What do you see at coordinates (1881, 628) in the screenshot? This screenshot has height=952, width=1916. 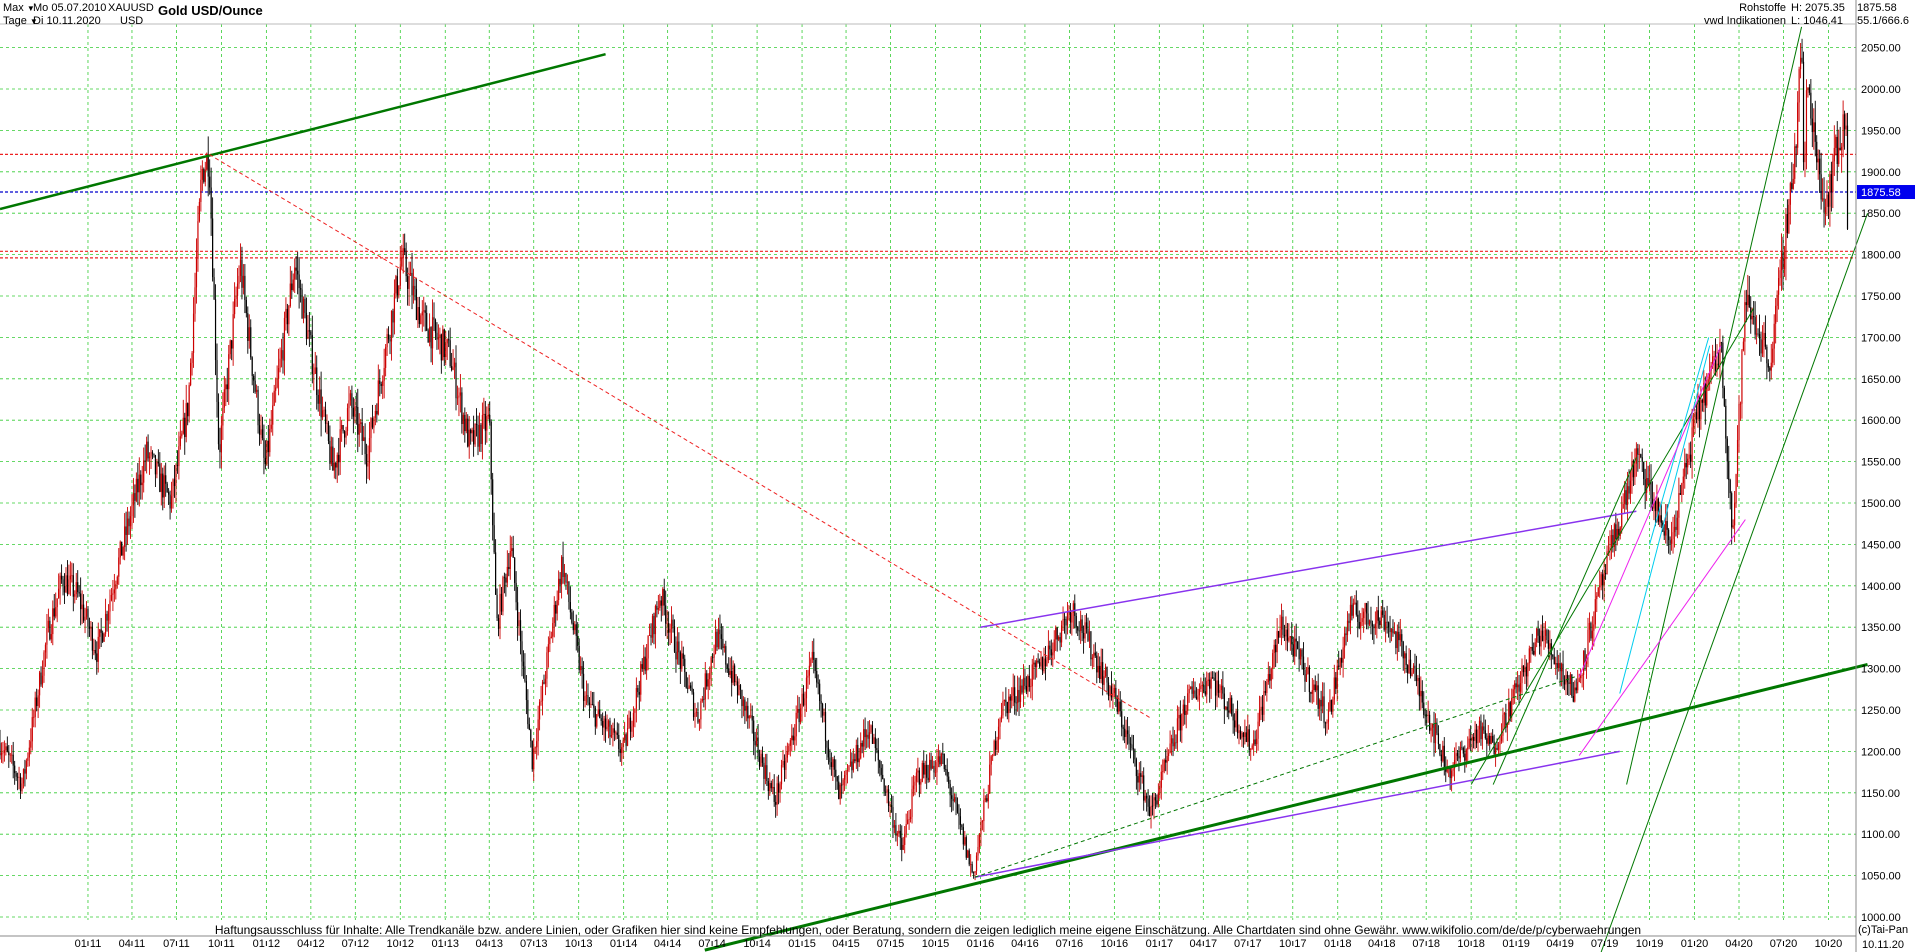 I see `y-tick-label: 1350.00` at bounding box center [1881, 628].